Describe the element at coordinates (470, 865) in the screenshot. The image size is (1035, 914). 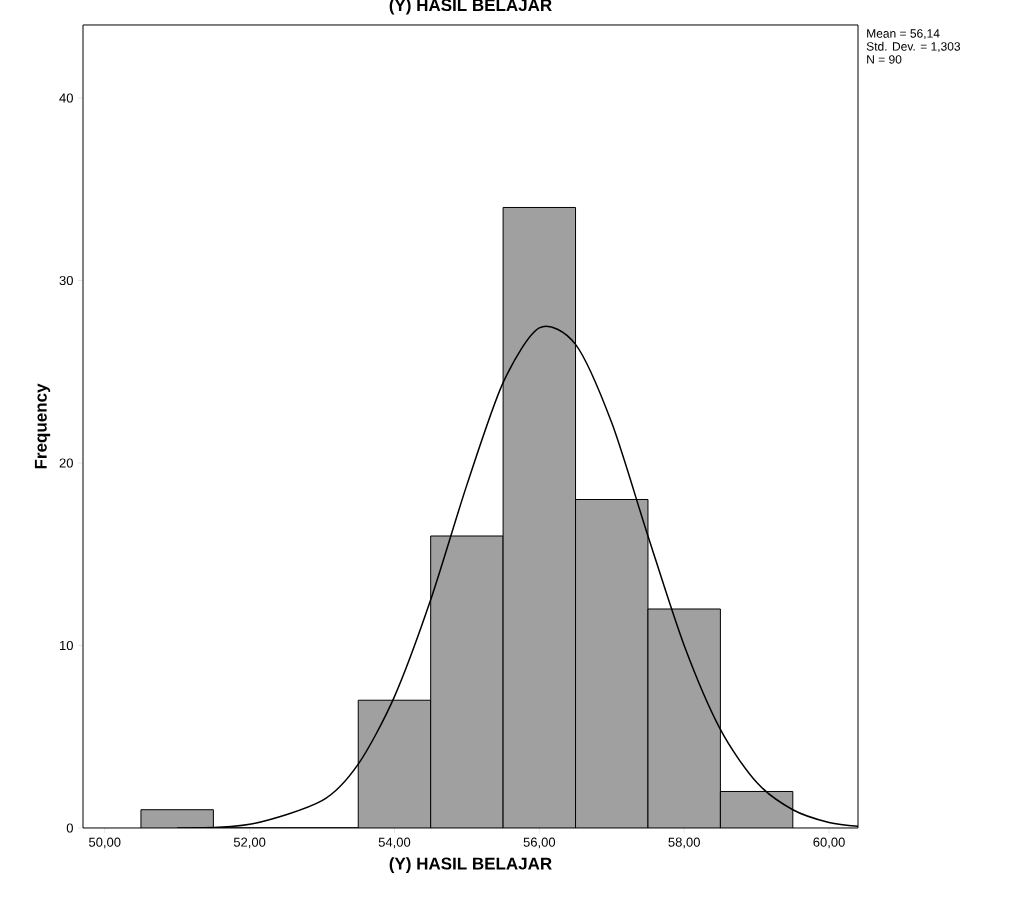
I see `x-axis-title: (Y) HASIL BELAJAR` at that location.